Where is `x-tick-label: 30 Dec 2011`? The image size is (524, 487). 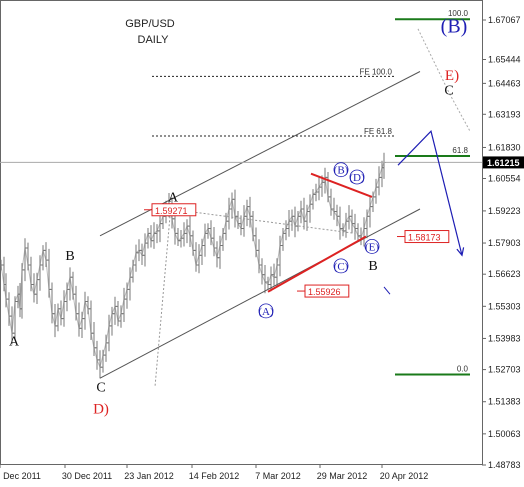
x-tick-label: 30 Dec 2011 is located at coordinates (87, 476).